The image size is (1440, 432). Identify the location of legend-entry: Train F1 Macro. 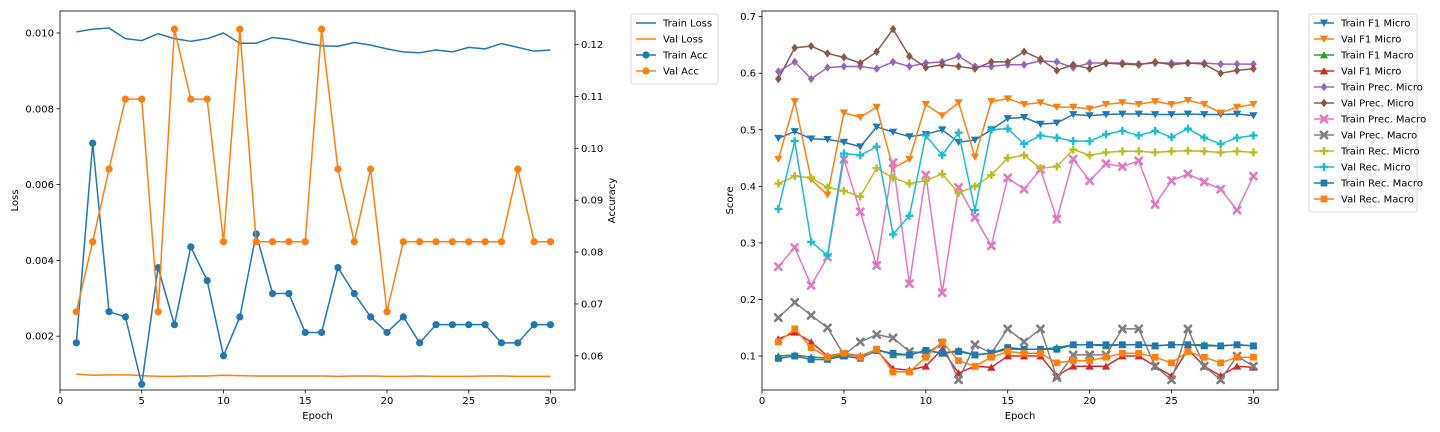
(1364, 56).